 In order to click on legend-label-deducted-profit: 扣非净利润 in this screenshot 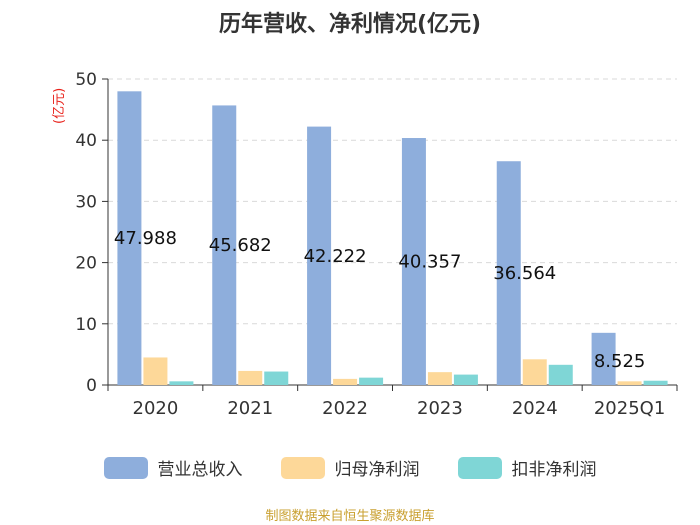, I will do `click(554, 470)`.